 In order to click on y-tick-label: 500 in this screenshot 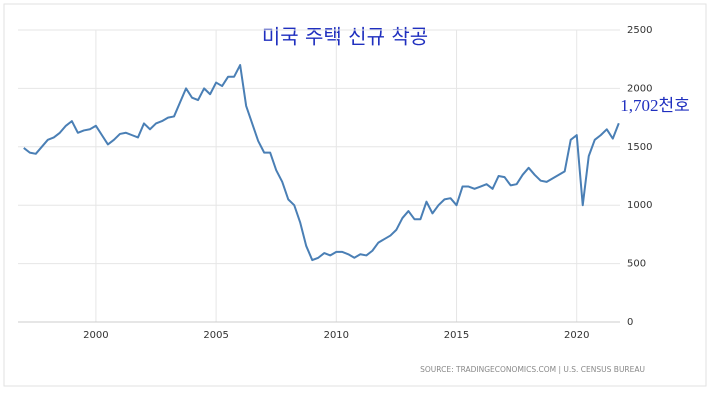, I will do `click(636, 264)`.